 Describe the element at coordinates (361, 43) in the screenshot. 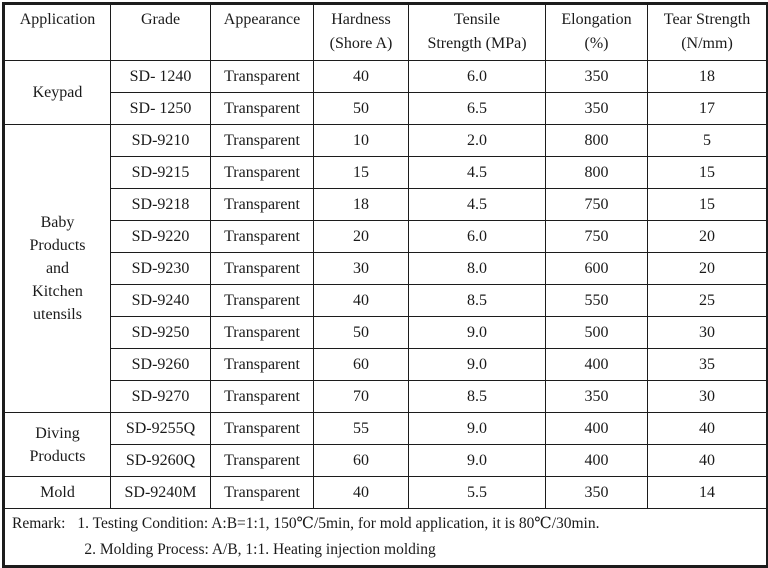

I see `header-hardness-unit: (Shore A)` at that location.